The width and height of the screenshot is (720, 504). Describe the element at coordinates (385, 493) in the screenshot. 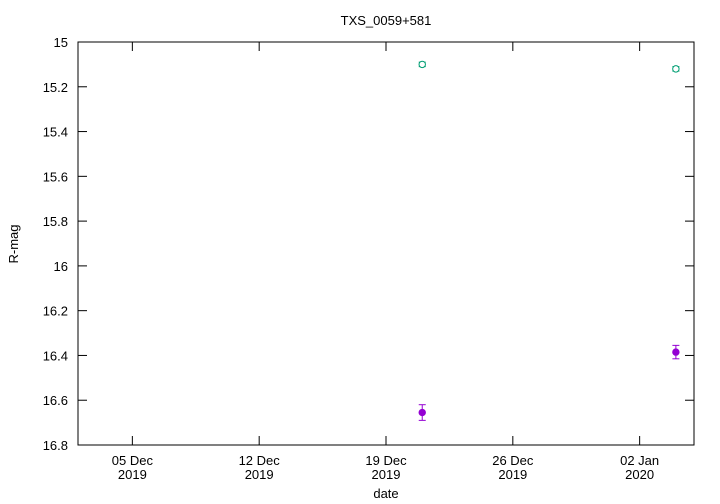

I see `x-axis-label: date` at that location.